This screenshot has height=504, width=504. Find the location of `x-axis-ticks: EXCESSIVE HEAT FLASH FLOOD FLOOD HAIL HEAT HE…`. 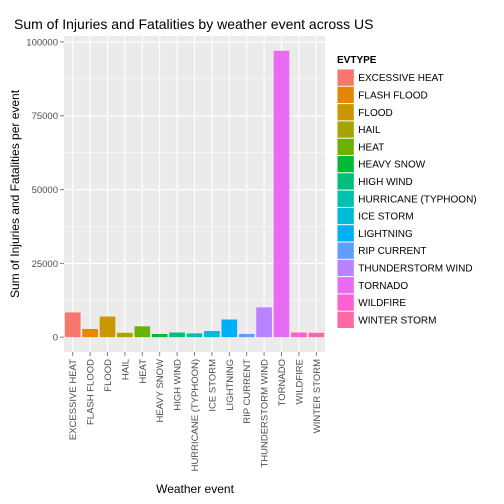

x-axis-ticks: EXCESSIVE HEAT FLASH FLOOD FLOOD HAIL HEAT HE… is located at coordinates (195, 411).